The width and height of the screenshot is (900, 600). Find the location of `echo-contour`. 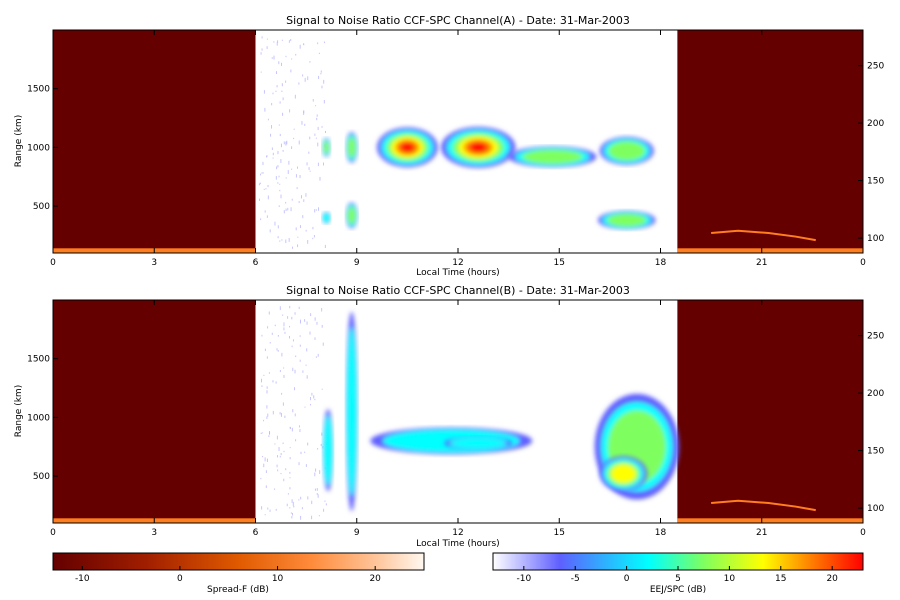

echo-contour is located at coordinates (351, 411).